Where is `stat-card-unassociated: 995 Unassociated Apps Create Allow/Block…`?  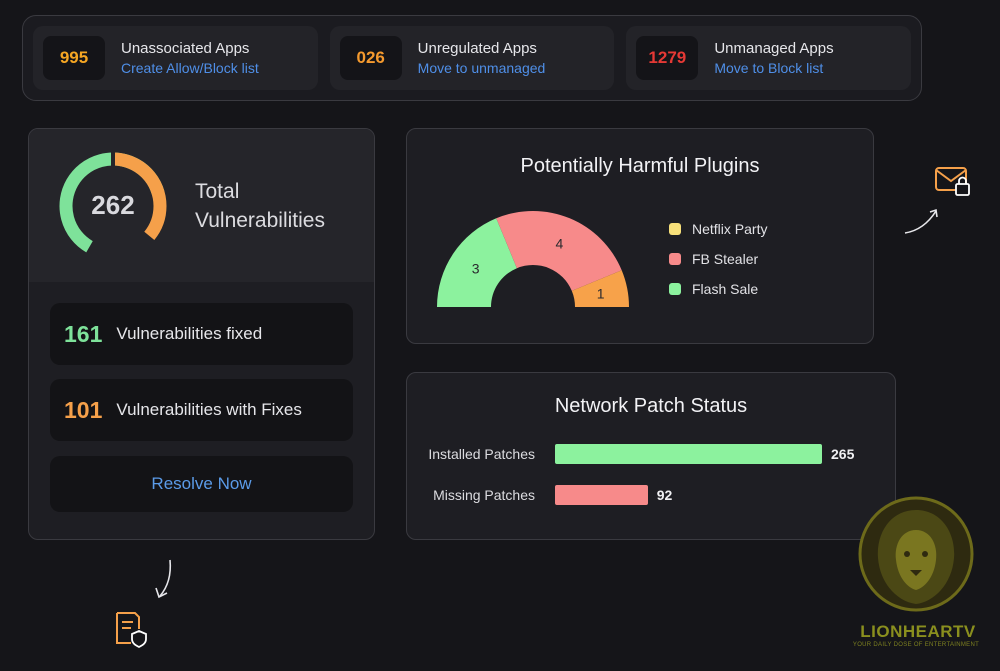 stat-card-unassociated: 995 Unassociated Apps Create Allow/Block… is located at coordinates (175, 58).